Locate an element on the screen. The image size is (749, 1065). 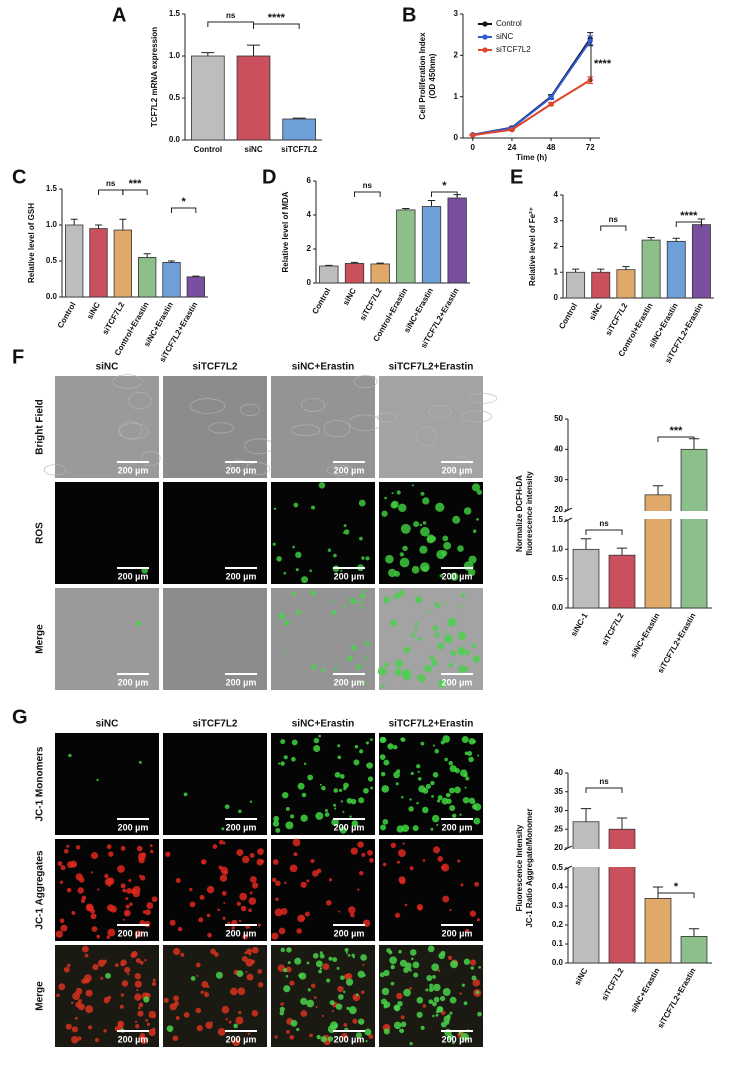
y-tick-label: 1.0 is located at coordinates (52, 224).